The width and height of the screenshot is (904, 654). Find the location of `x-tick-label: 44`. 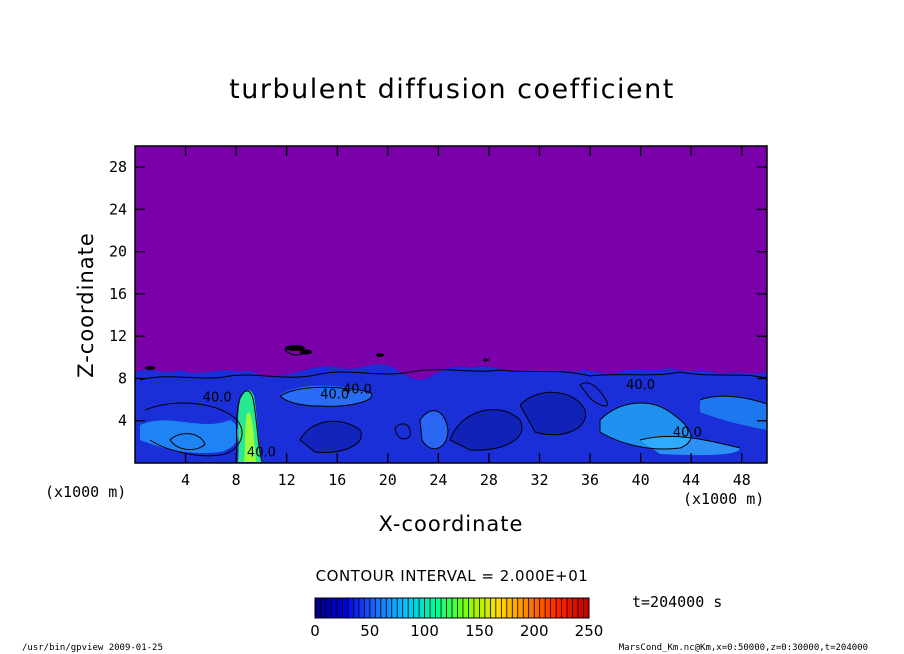

x-tick-label: 44 is located at coordinates (691, 480).